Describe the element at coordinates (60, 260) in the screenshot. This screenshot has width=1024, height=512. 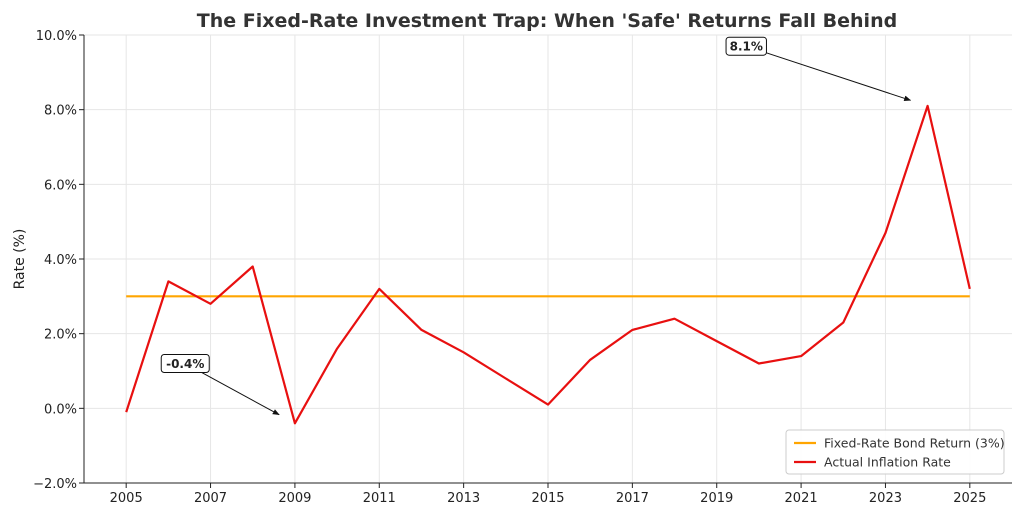
I see `y-tick-label: 4.0%` at that location.